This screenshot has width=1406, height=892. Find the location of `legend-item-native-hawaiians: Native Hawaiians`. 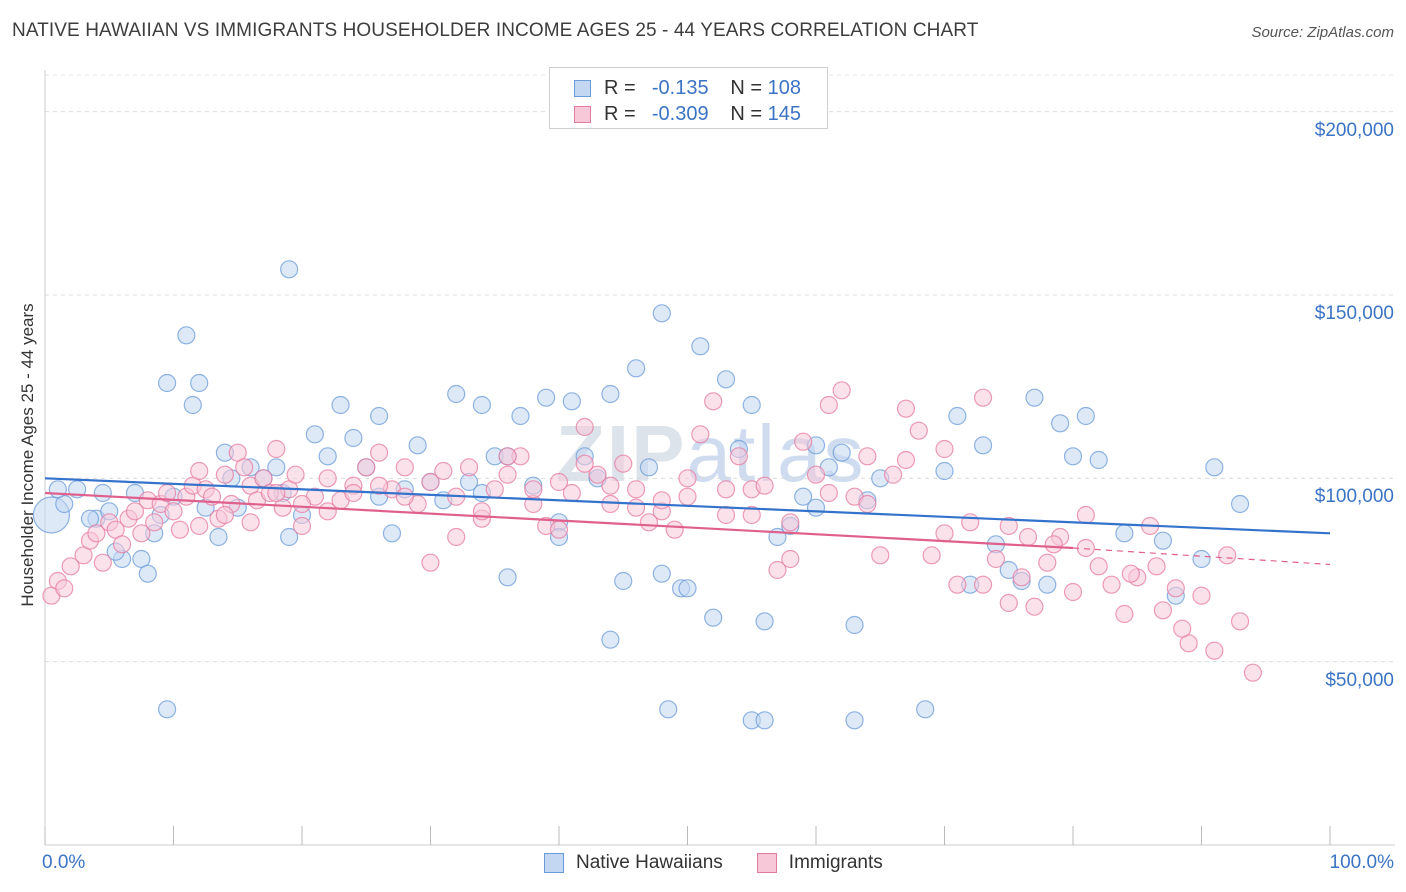

legend-item-native-hawaiians: Native Hawaiians is located at coordinates (633, 863).